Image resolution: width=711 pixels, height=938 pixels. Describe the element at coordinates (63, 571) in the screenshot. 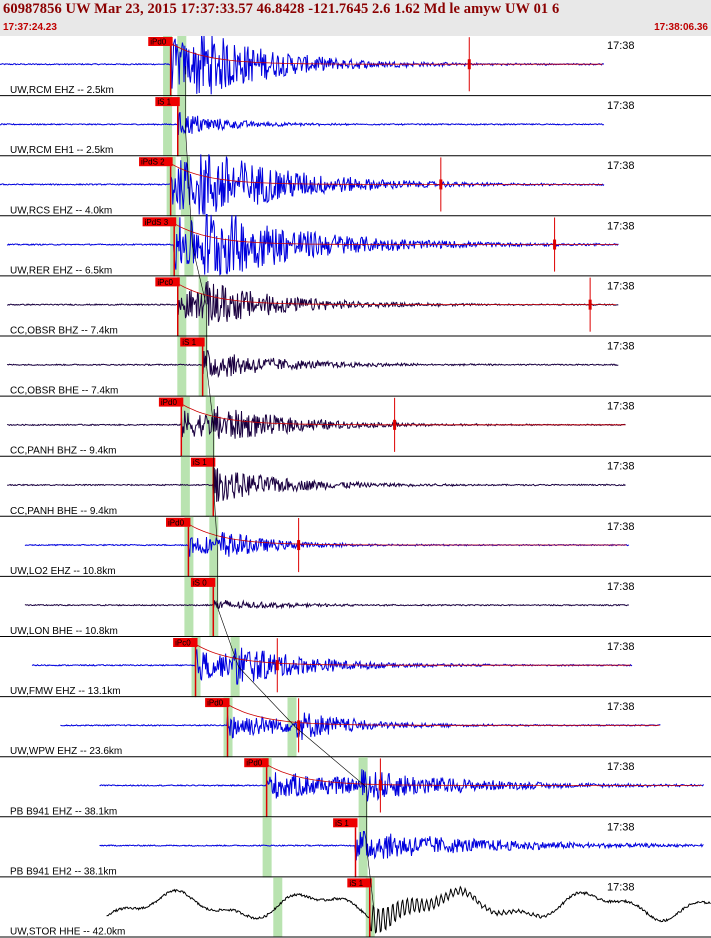

I see `station-label: UW,LO2 EHZ -- 10.8km` at that location.